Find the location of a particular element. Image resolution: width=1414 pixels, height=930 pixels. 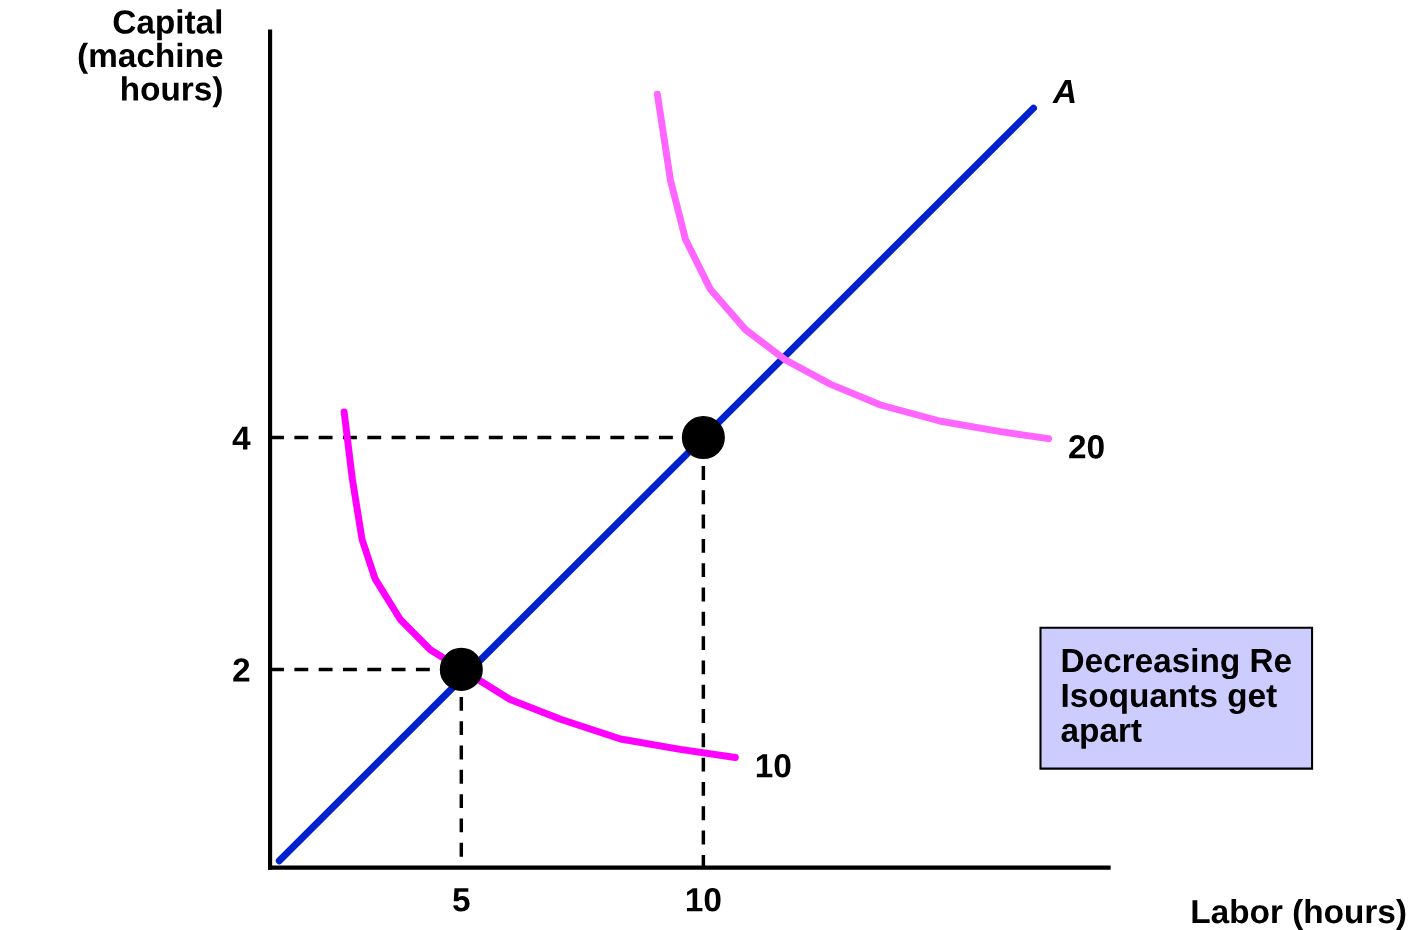

y-tick-label: 2 is located at coordinates (241, 670).